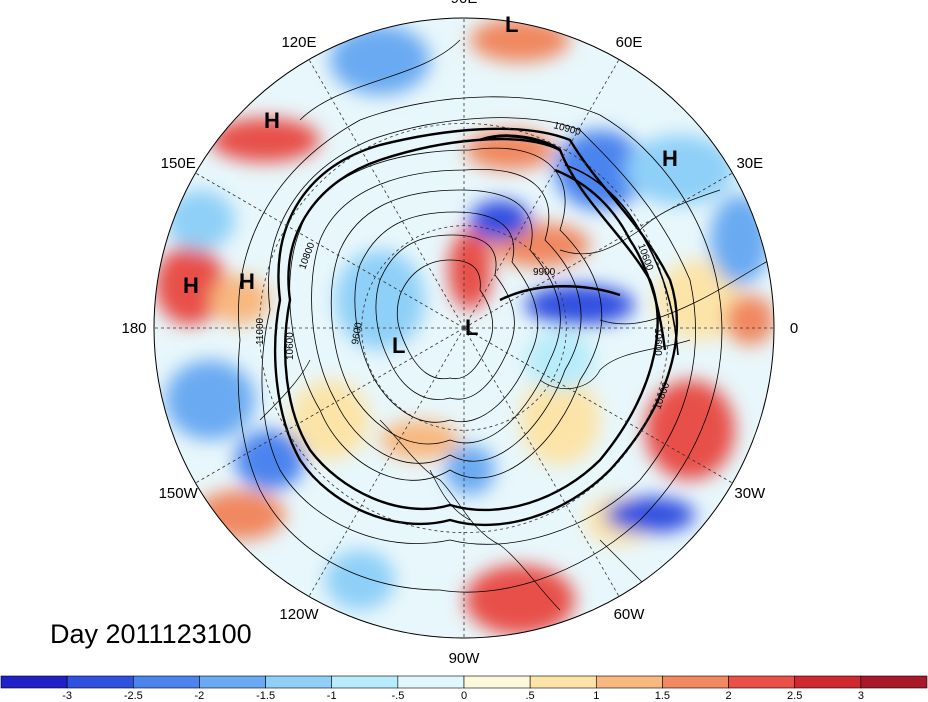 This screenshot has height=702, width=928. What do you see at coordinates (265, 696) in the screenshot?
I see `colorbar-tick-label: -1.5` at bounding box center [265, 696].